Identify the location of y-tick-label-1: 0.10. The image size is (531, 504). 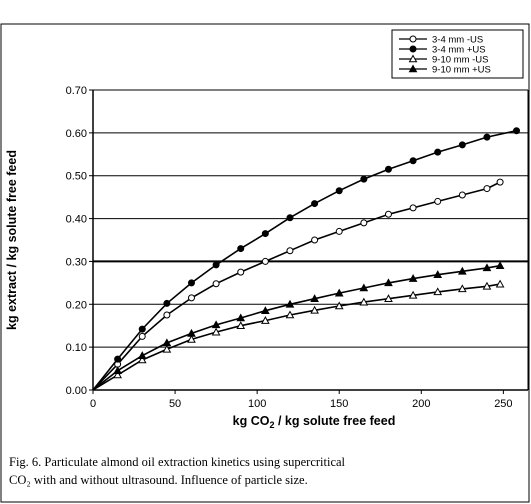
(76, 348).